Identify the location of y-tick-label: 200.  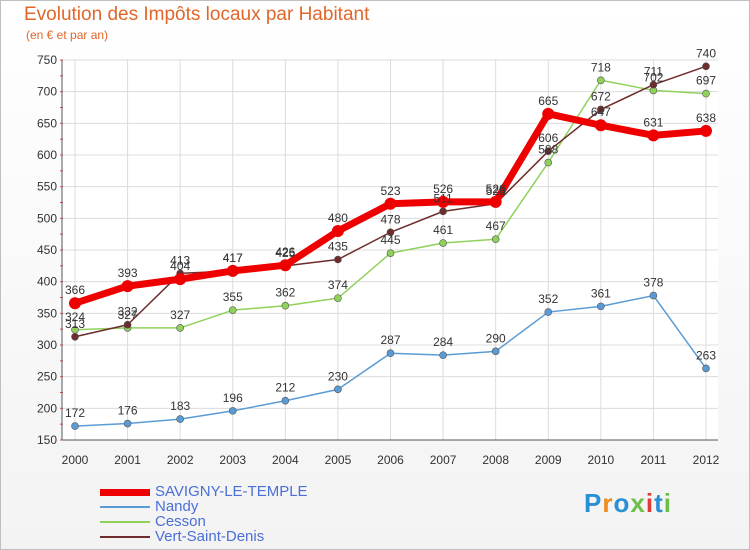
(47, 408).